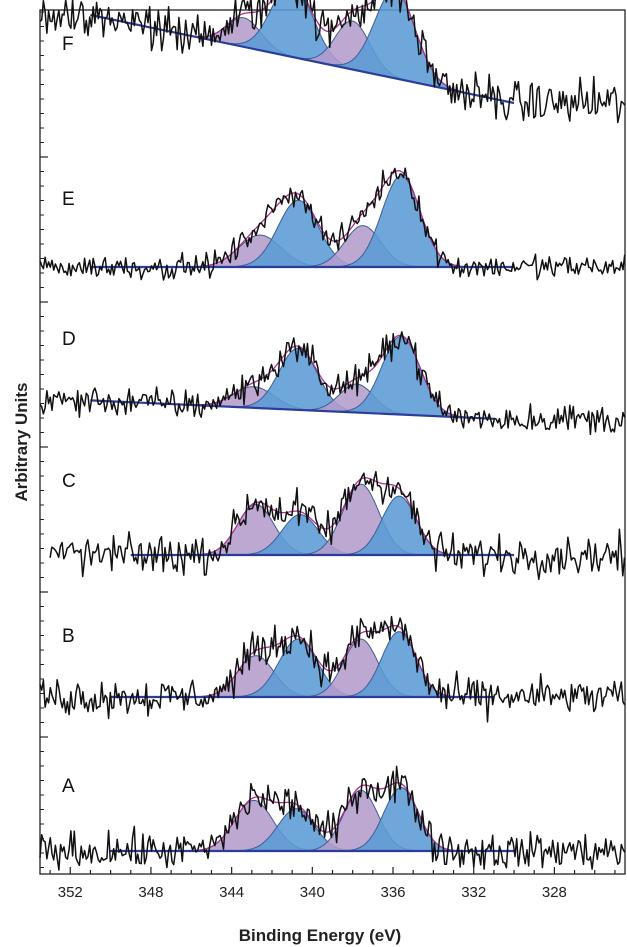 The width and height of the screenshot is (627, 947). I want to click on y-axis-title: Arbitrary Units, so click(21, 441).